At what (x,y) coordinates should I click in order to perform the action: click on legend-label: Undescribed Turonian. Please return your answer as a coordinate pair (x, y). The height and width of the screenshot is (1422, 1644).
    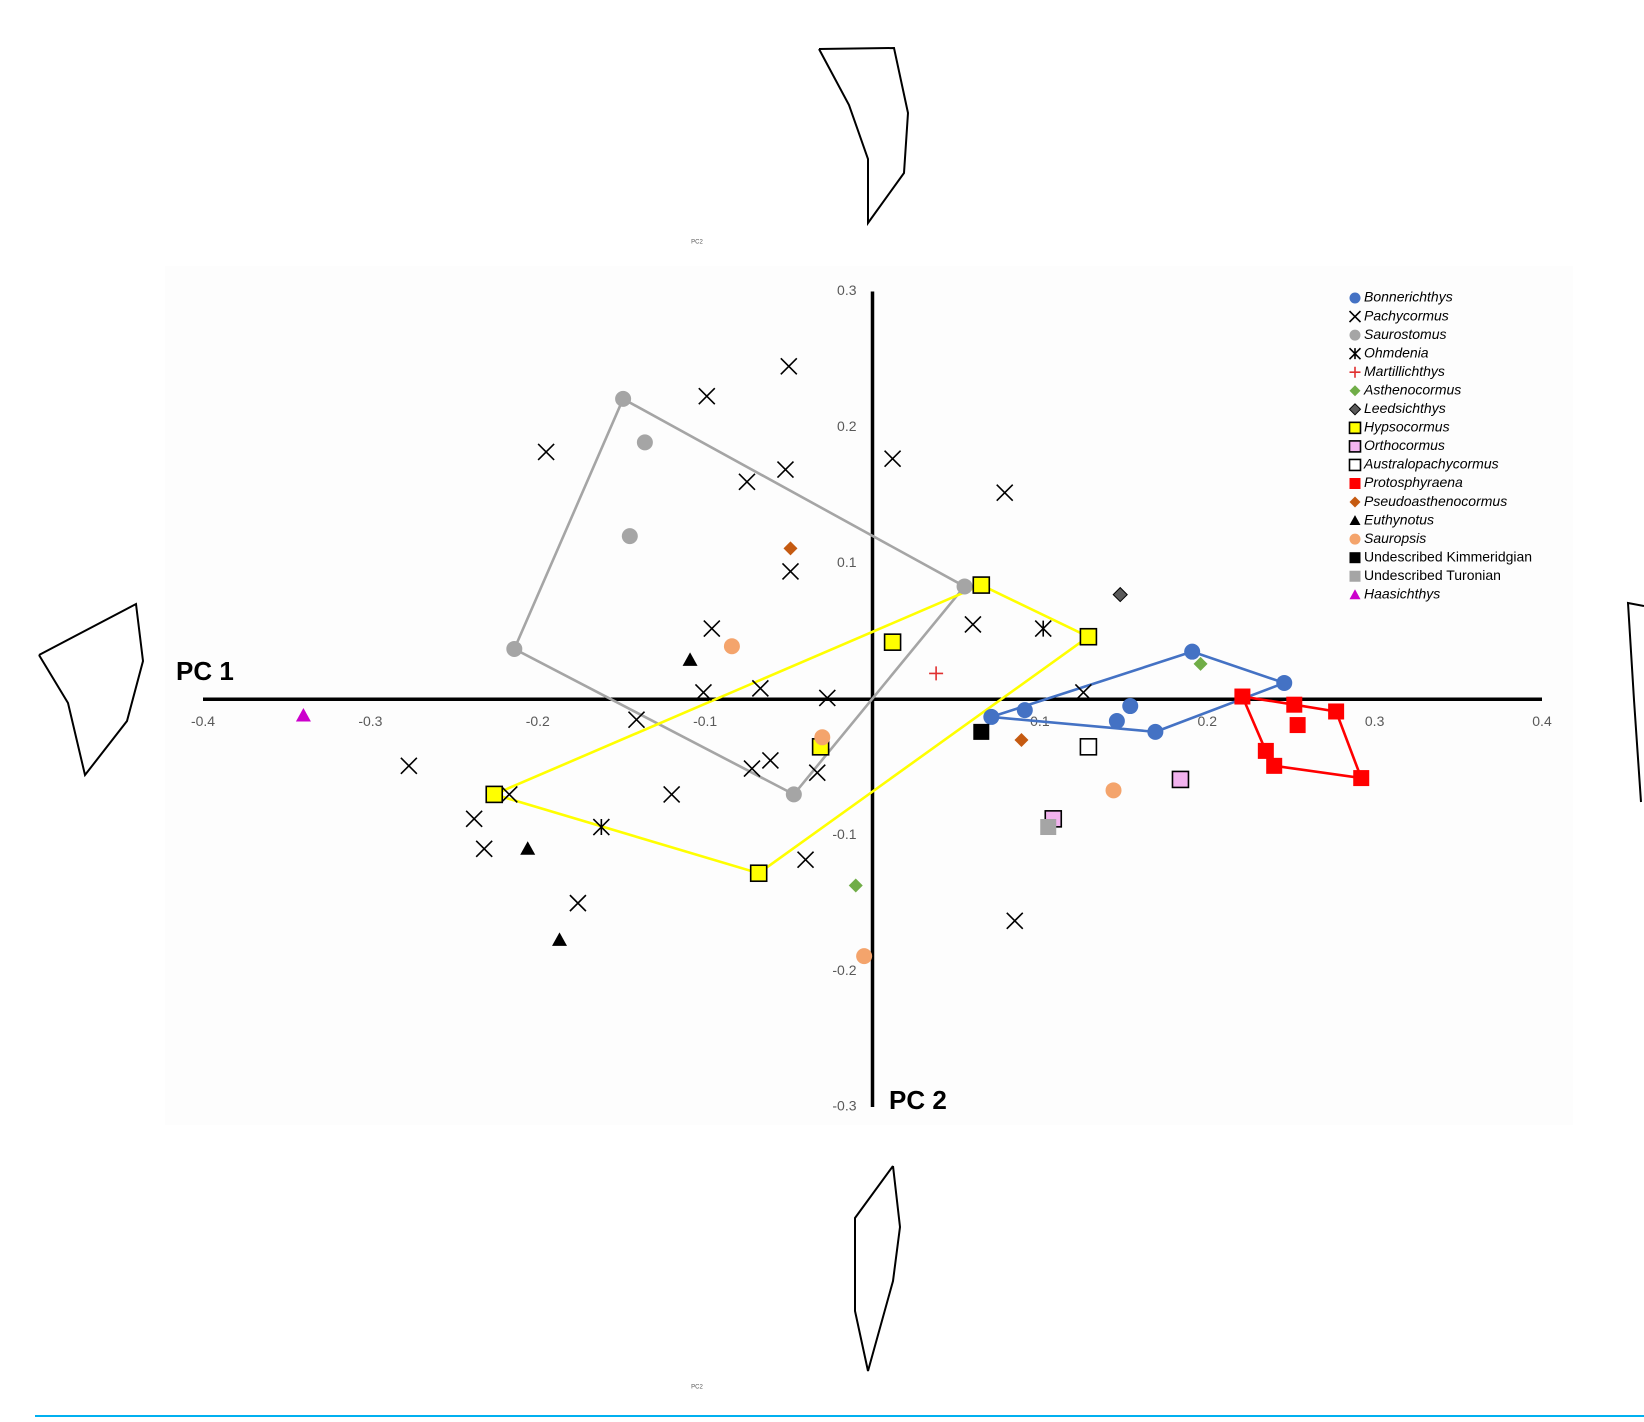
    Looking at the image, I should click on (1432, 575).